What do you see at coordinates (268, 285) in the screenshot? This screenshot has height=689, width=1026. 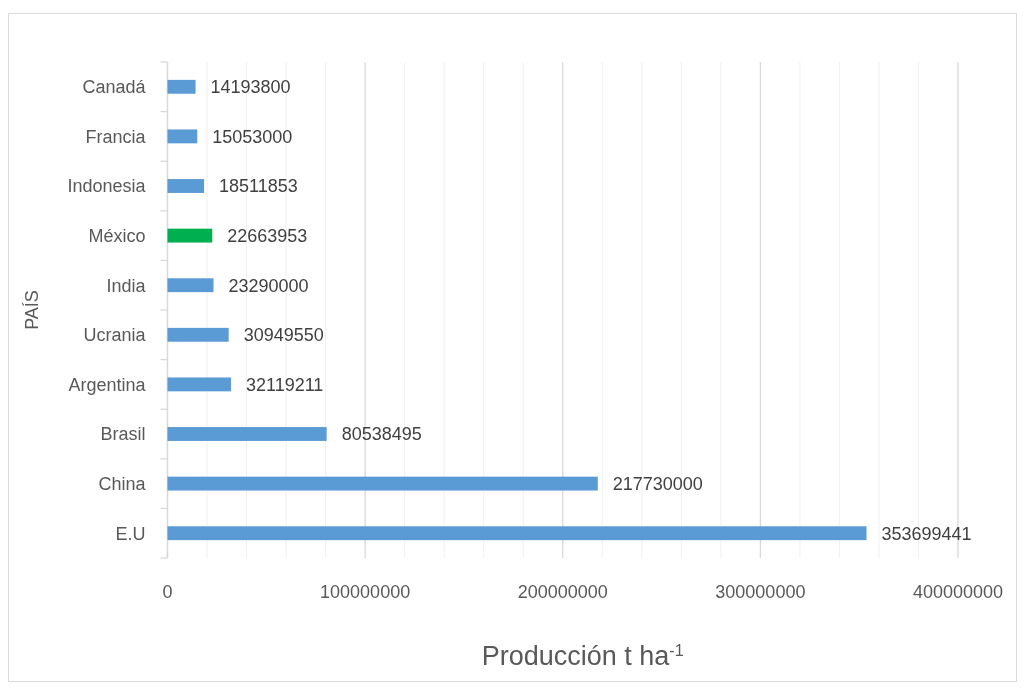 I see `data-label: 23290000` at bounding box center [268, 285].